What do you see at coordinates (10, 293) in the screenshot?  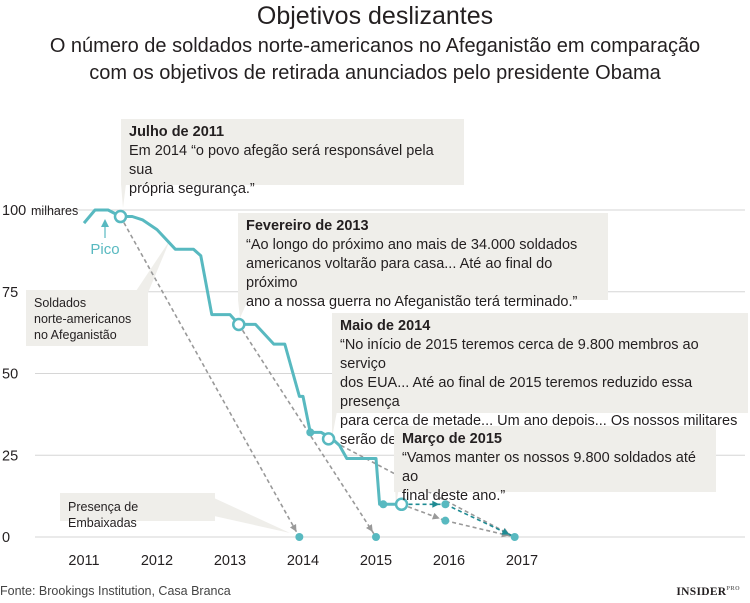 I see `y-tick-label: 75` at bounding box center [10, 293].